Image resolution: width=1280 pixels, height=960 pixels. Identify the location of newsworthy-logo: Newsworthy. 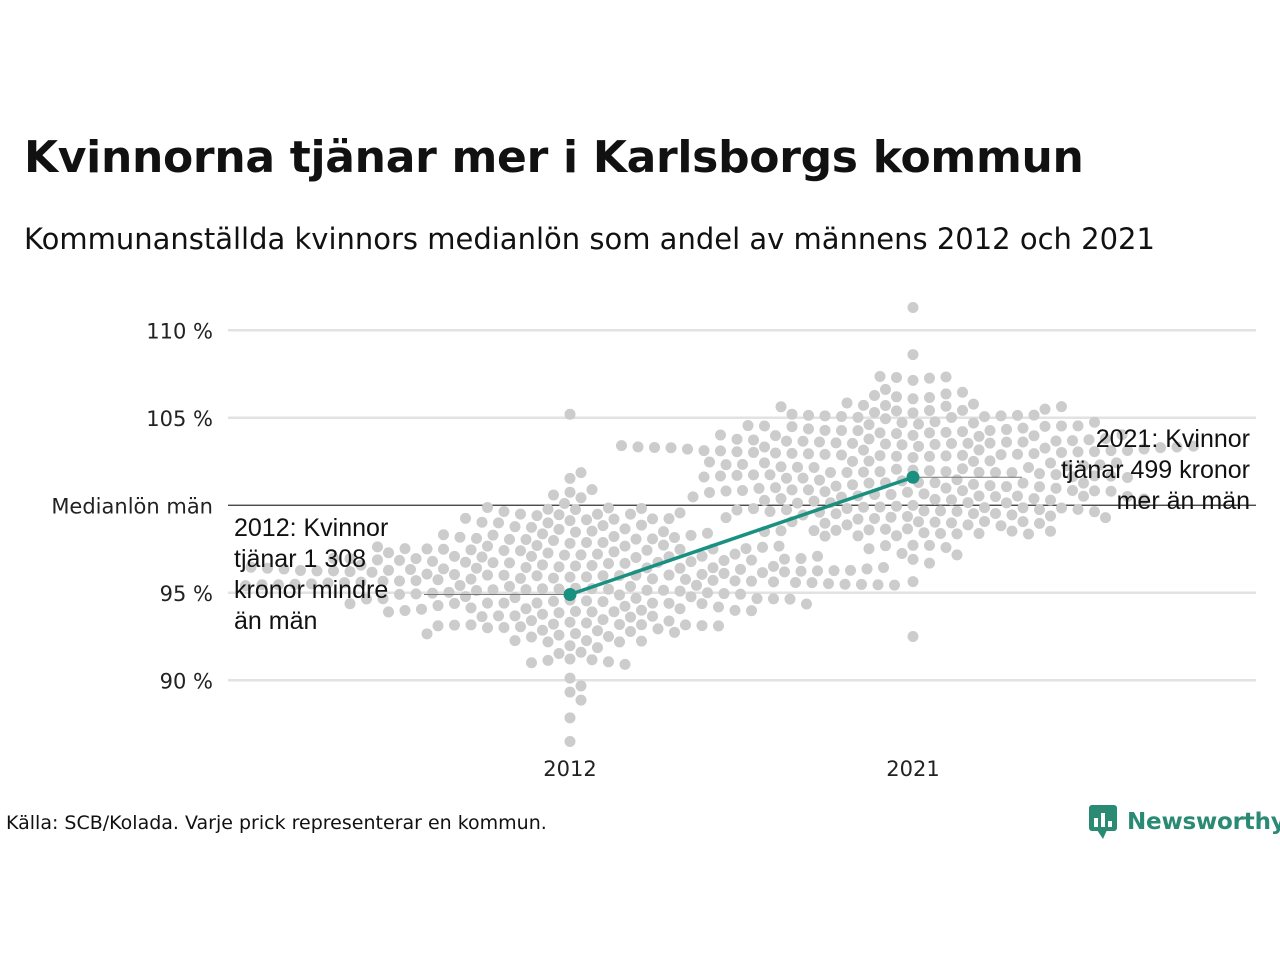
(1184, 822).